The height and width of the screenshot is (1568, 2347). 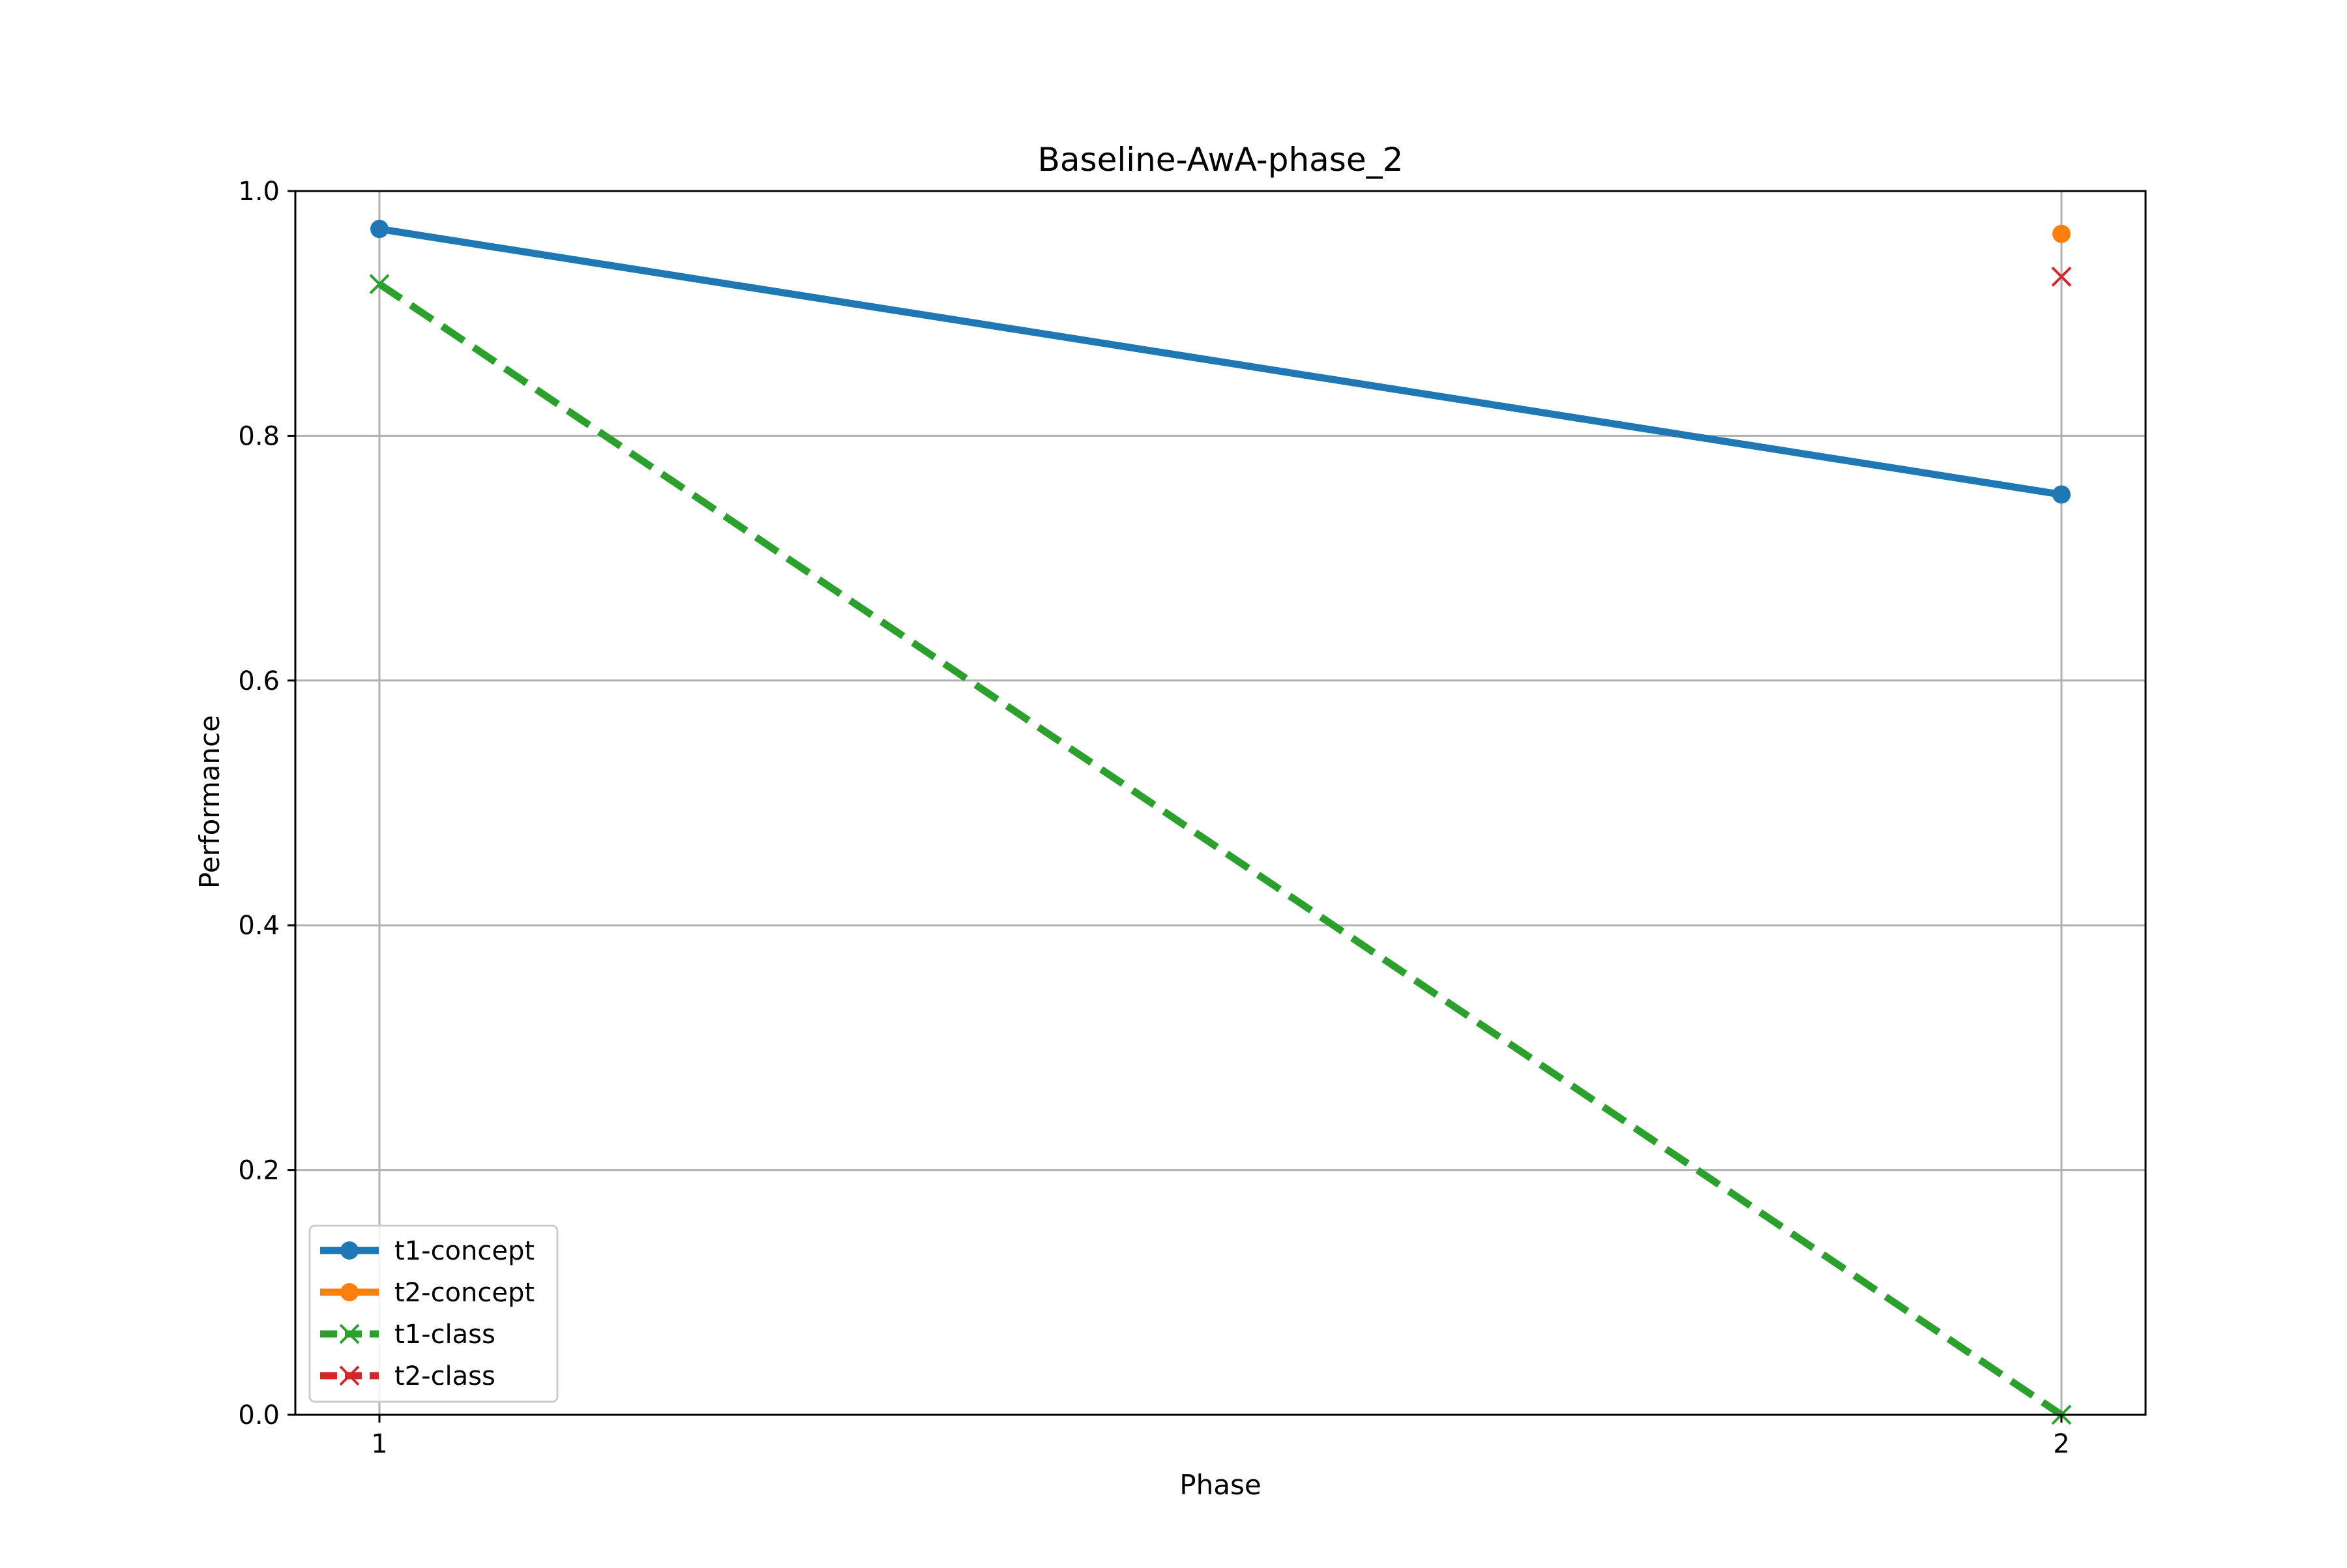 I want to click on legend-label-t1-concept: t1-concept, so click(x=464, y=1251).